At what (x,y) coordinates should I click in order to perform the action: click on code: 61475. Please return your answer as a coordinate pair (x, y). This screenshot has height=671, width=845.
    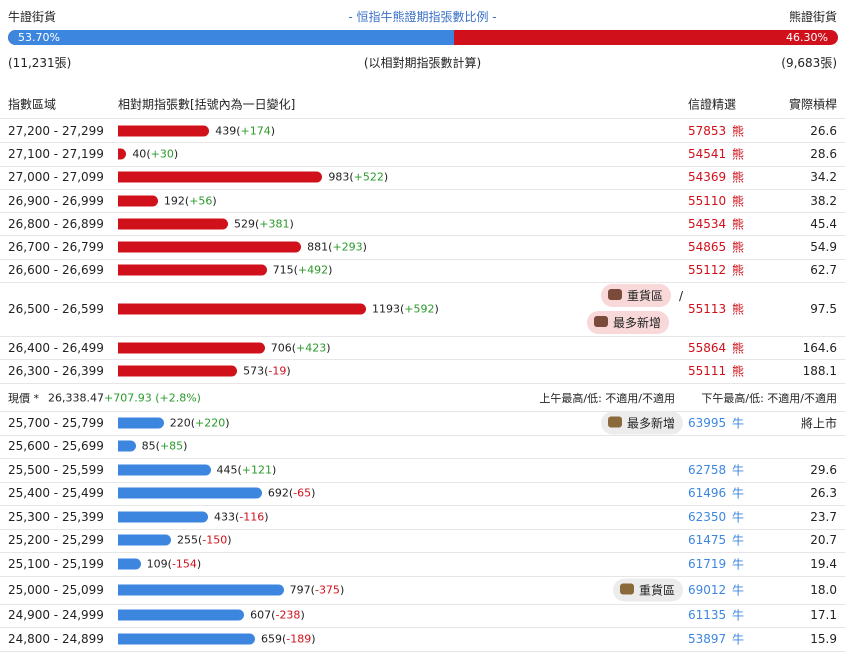
    Looking at the image, I should click on (707, 540).